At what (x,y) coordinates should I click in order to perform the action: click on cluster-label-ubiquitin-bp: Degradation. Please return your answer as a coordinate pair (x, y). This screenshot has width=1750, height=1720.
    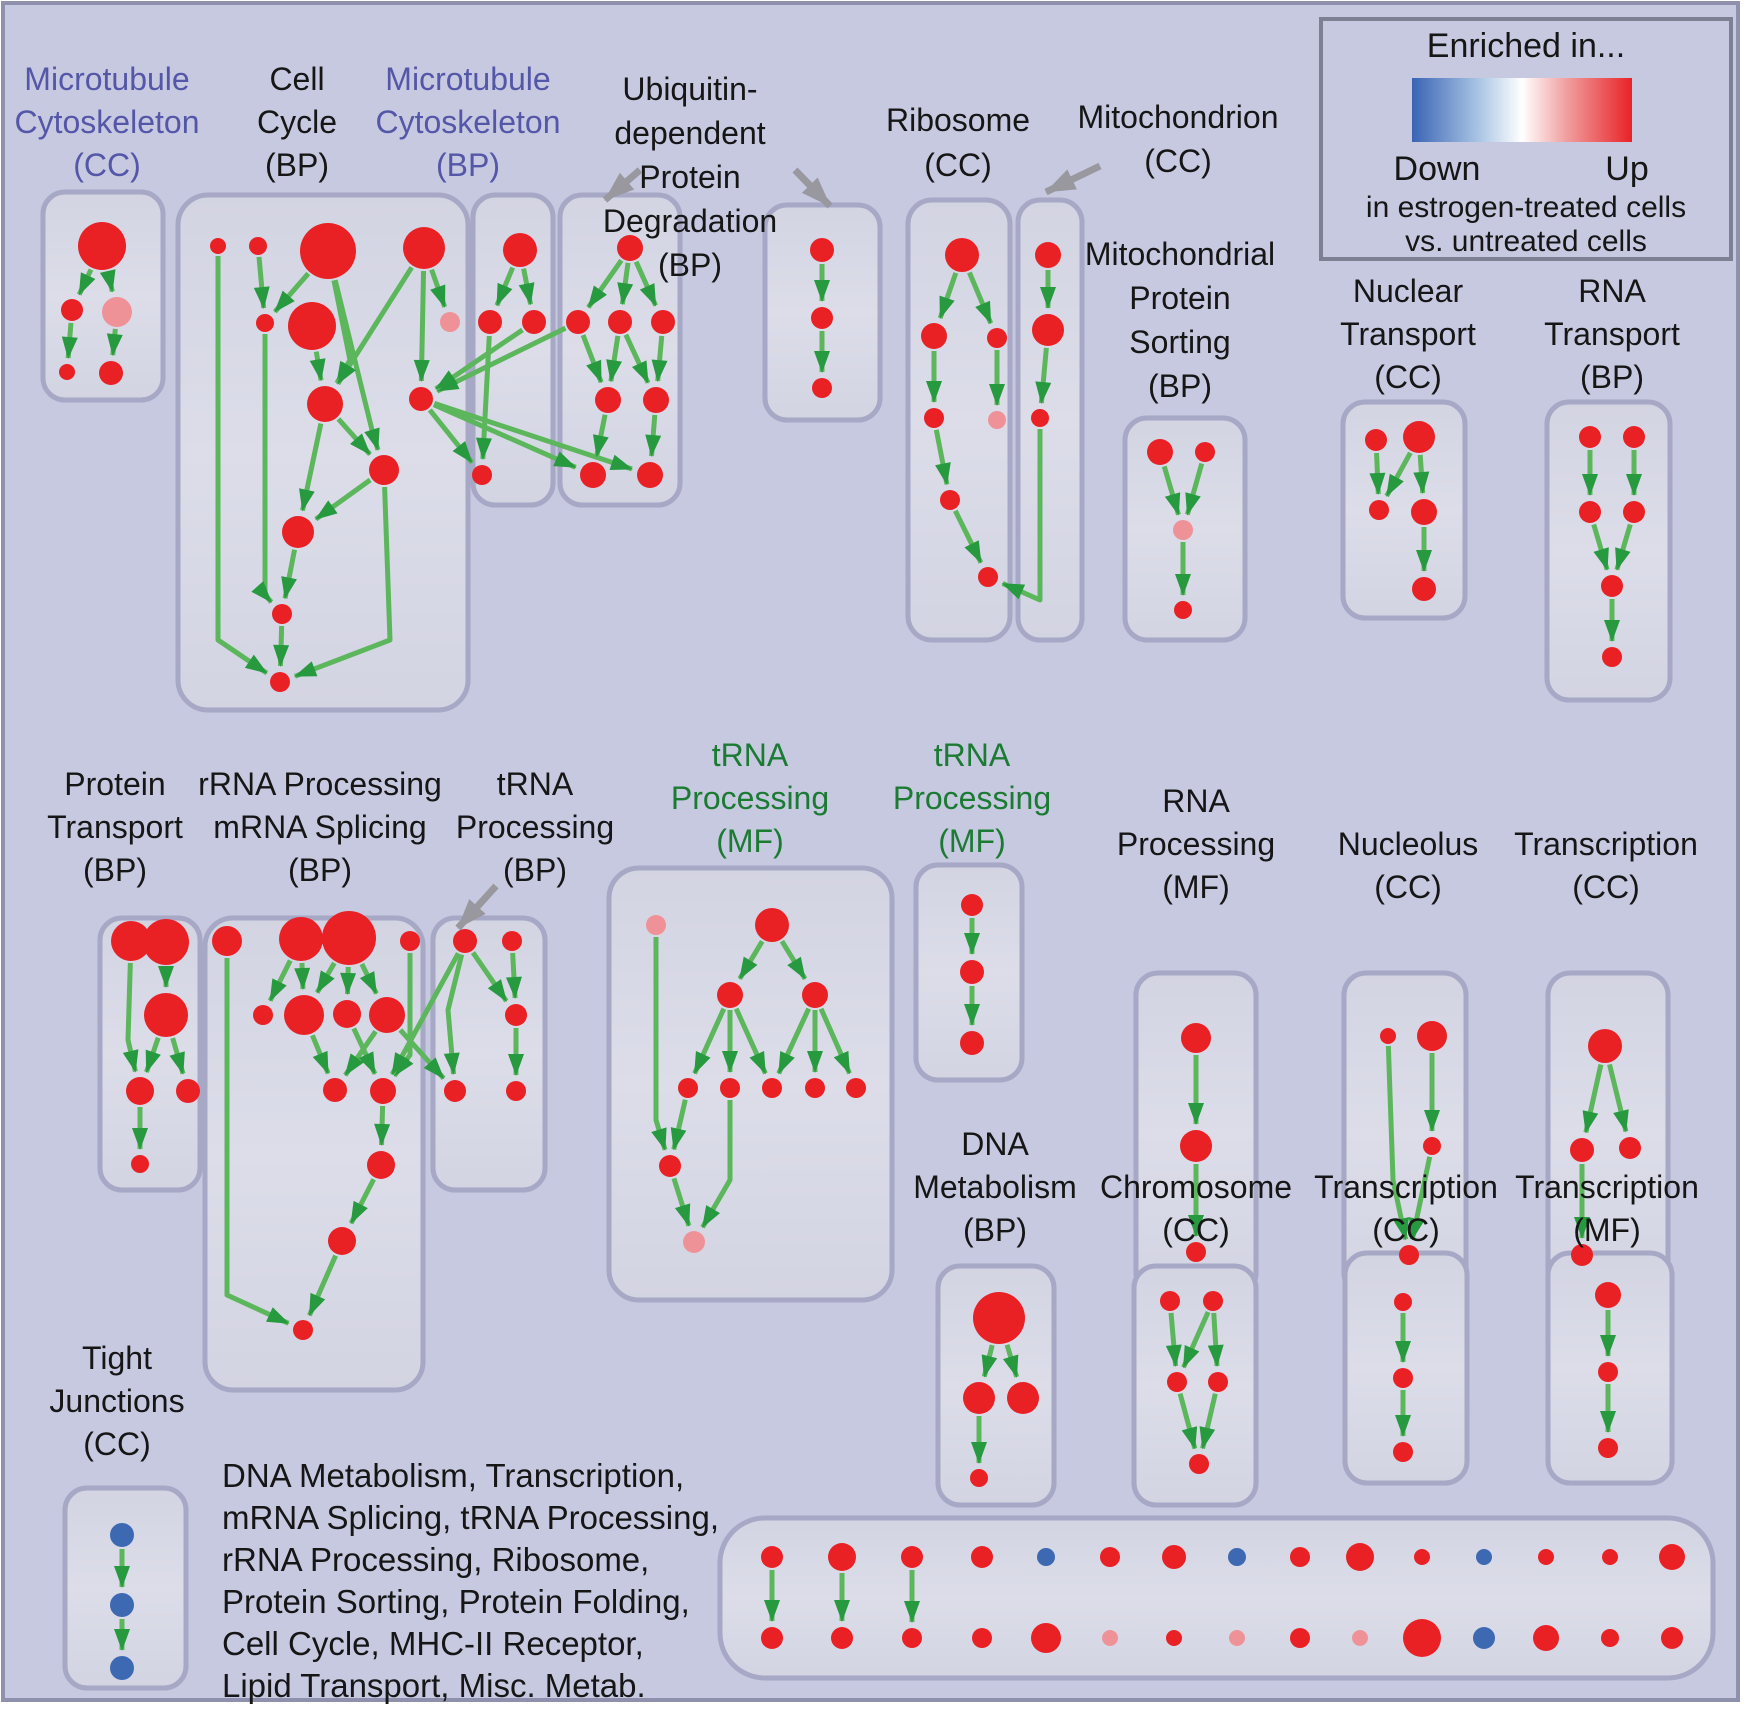
    Looking at the image, I should click on (690, 221).